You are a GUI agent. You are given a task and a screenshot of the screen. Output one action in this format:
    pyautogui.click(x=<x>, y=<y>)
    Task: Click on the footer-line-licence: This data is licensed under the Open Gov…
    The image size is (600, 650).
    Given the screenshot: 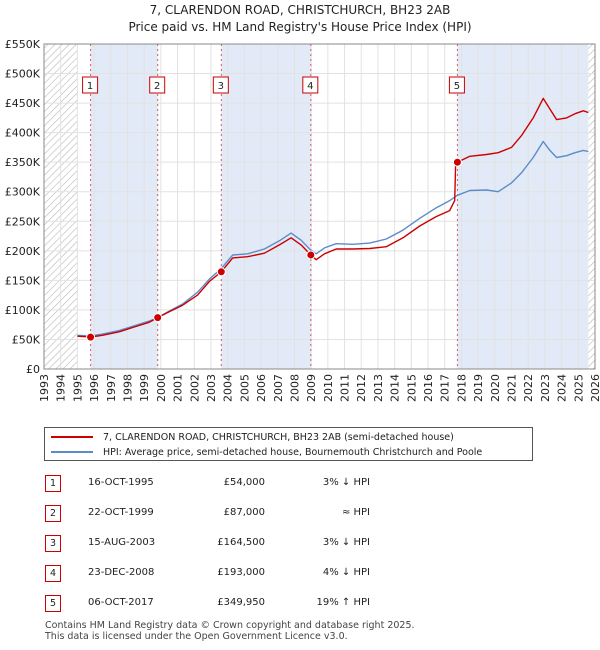 What is the action you would take?
    pyautogui.click(x=196, y=636)
    